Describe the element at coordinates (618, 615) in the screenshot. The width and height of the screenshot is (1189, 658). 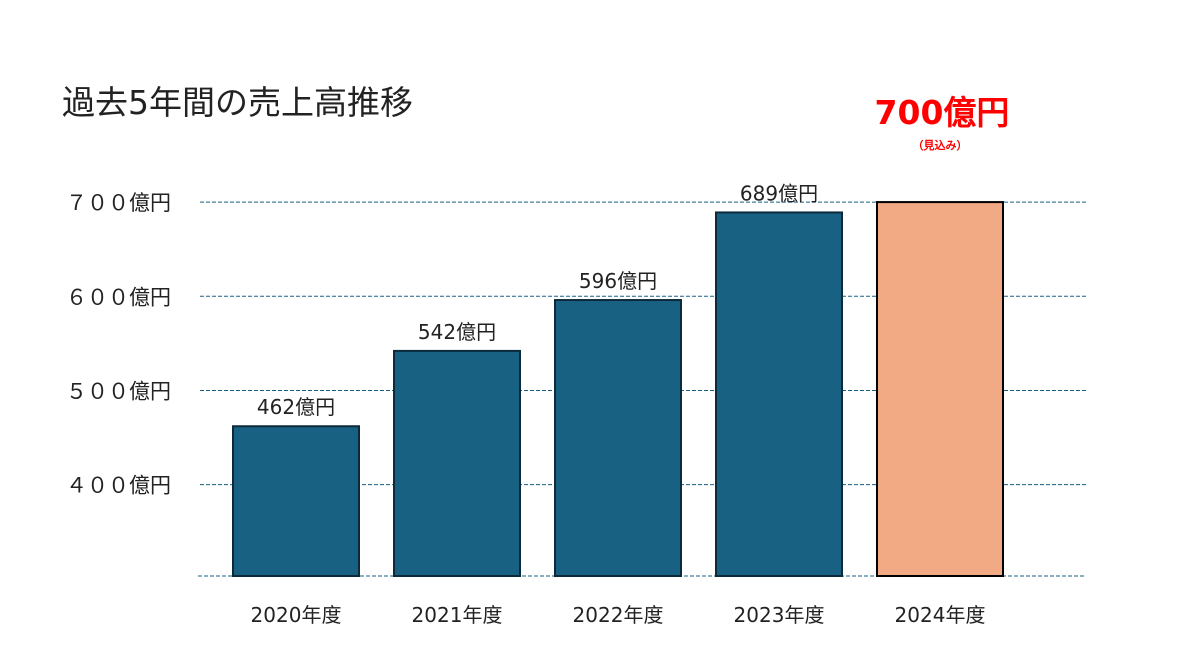
I see `x-tick-label: 2022年度` at that location.